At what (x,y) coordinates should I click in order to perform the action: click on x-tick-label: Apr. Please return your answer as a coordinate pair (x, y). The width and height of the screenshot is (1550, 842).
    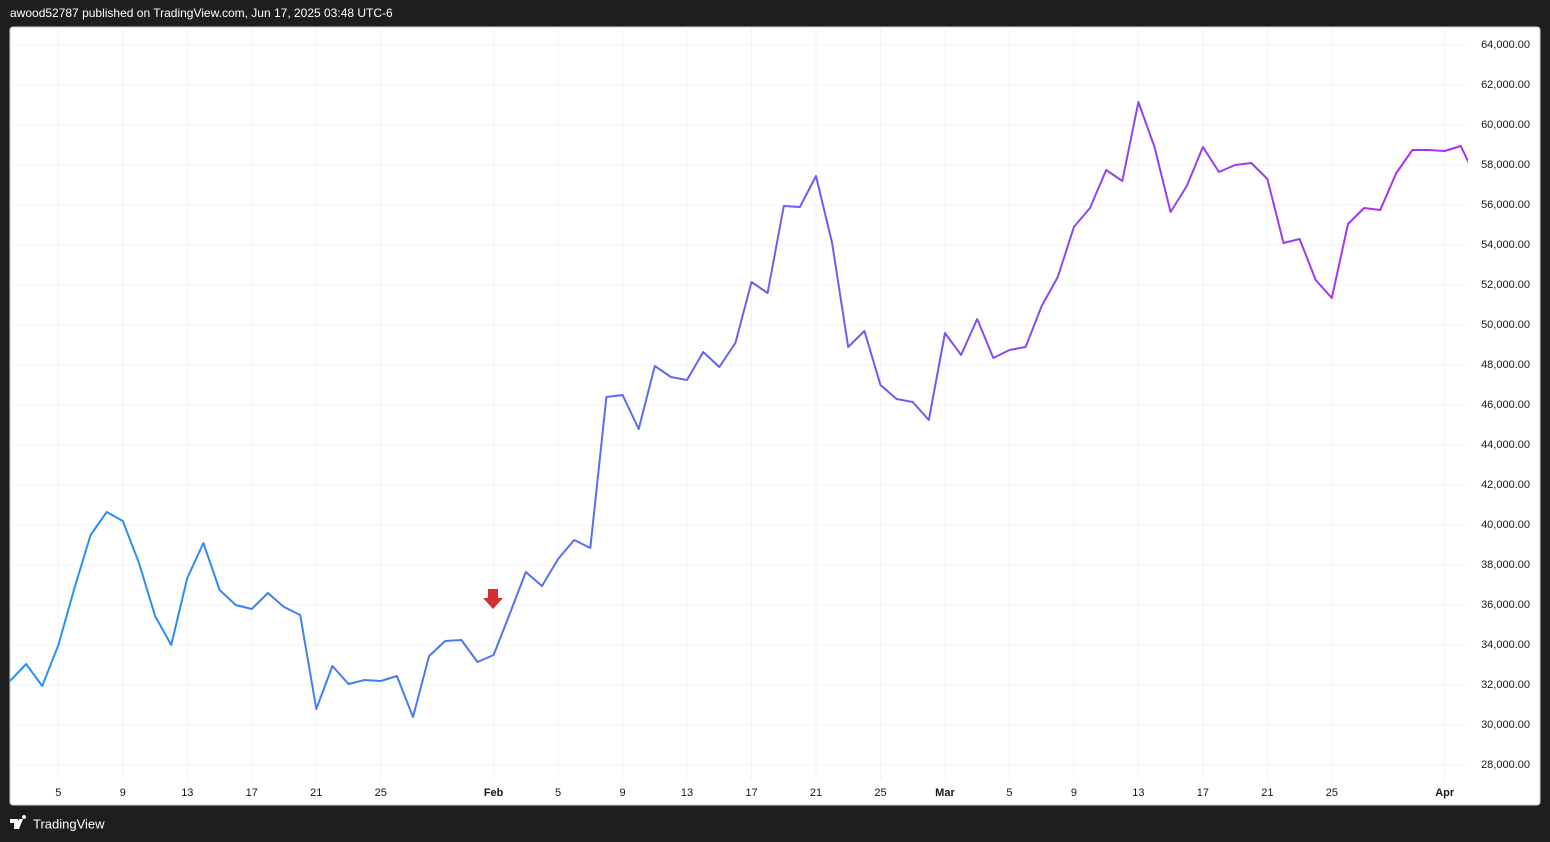
    Looking at the image, I should click on (1445, 793).